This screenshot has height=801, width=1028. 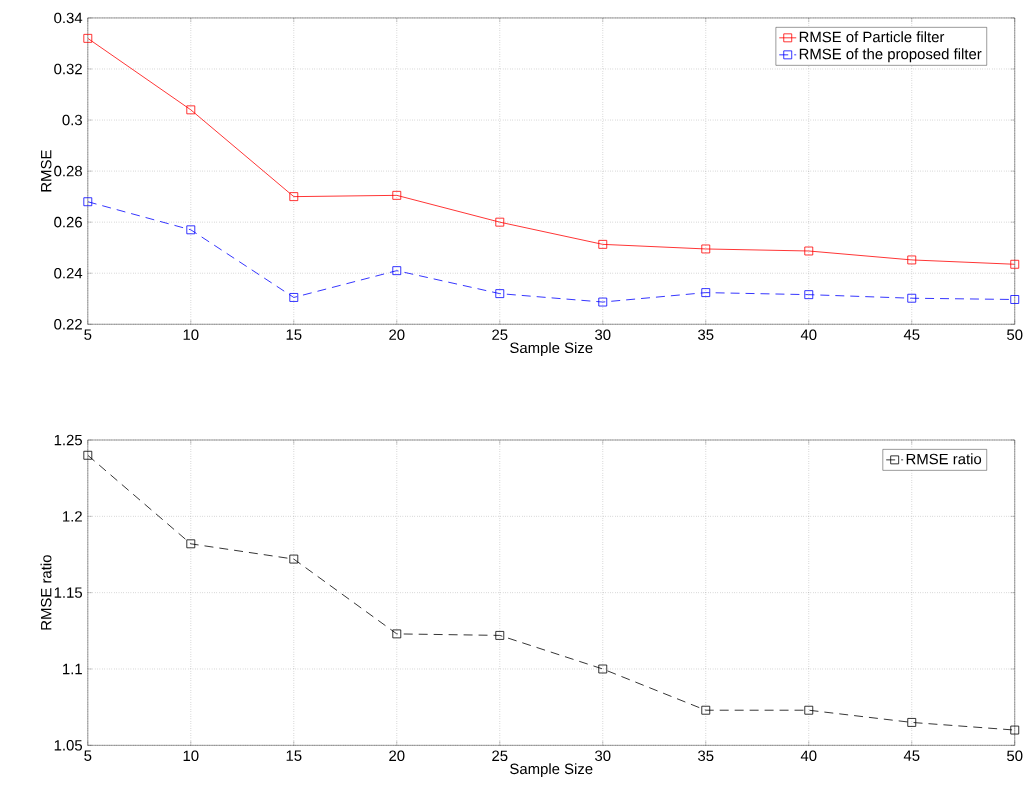 I want to click on y-tick-label: 0.32, so click(x=68, y=69).